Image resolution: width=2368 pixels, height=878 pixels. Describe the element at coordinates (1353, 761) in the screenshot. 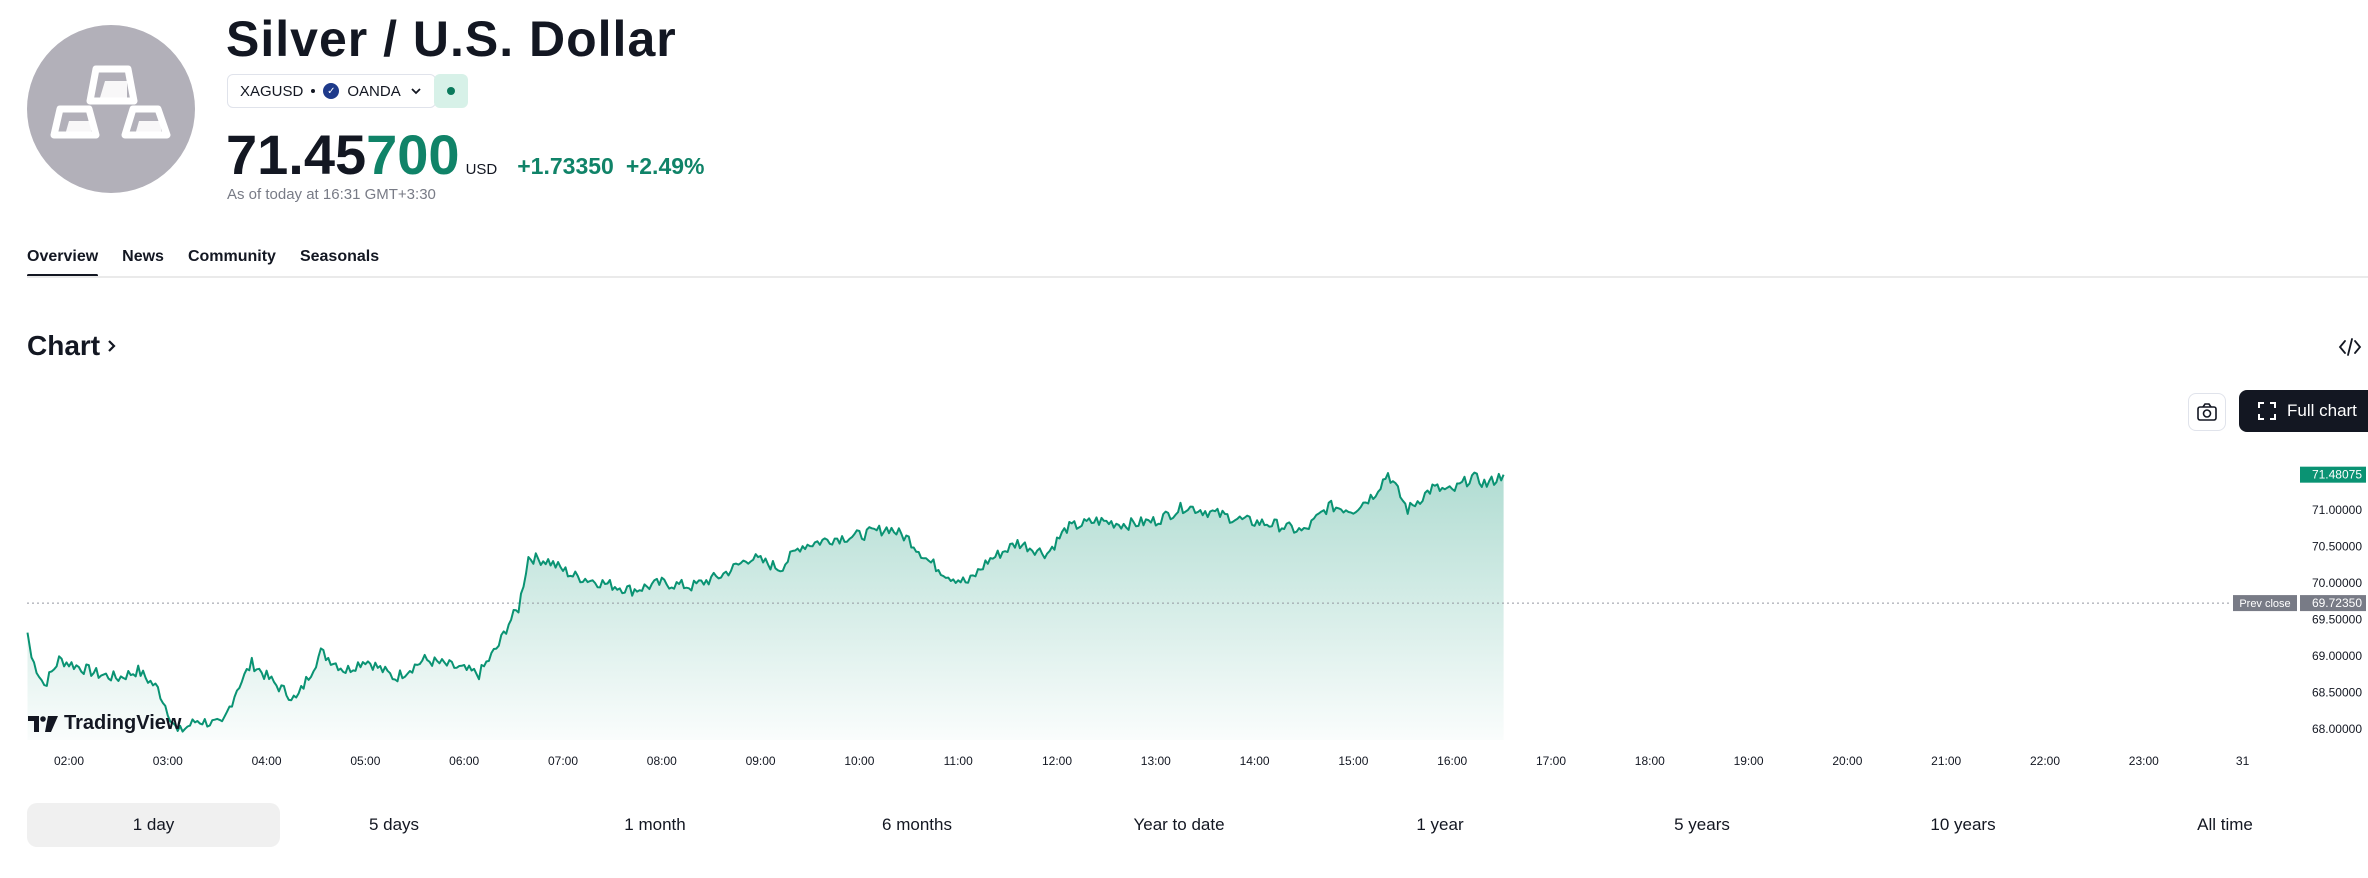

I see `x-tick-label: 15:00` at that location.